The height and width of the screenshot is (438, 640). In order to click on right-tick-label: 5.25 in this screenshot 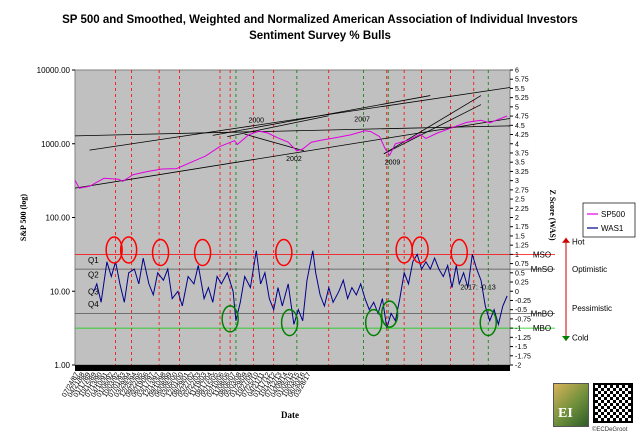, I will do `click(522, 98)`.